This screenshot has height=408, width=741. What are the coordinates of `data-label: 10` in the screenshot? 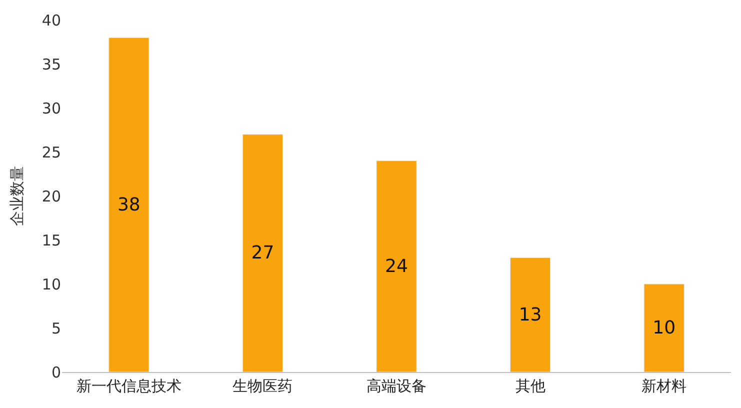 It's located at (664, 328).